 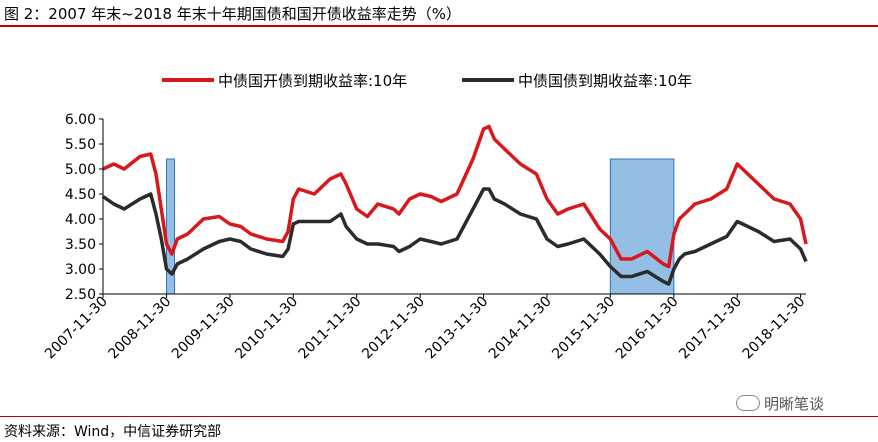 I want to click on title-divider, so click(x=439, y=26).